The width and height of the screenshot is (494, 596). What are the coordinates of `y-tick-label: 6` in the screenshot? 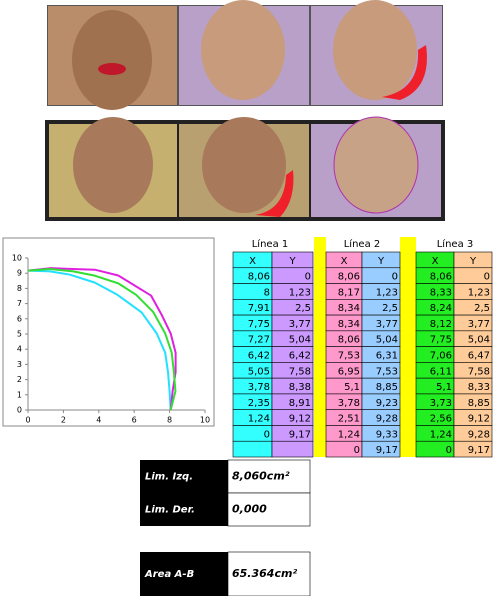 It's located at (19, 318).